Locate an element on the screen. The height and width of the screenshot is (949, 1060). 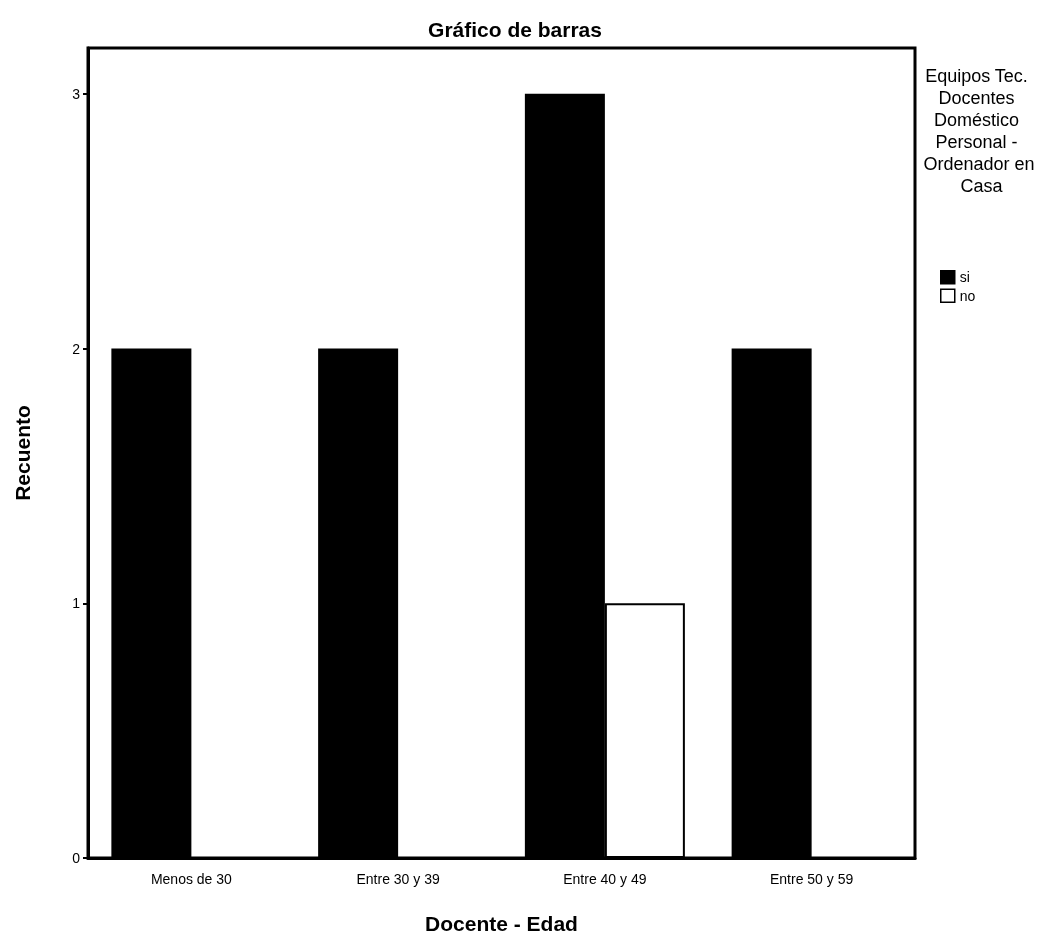
y-tick-label: 1 is located at coordinates (76, 603).